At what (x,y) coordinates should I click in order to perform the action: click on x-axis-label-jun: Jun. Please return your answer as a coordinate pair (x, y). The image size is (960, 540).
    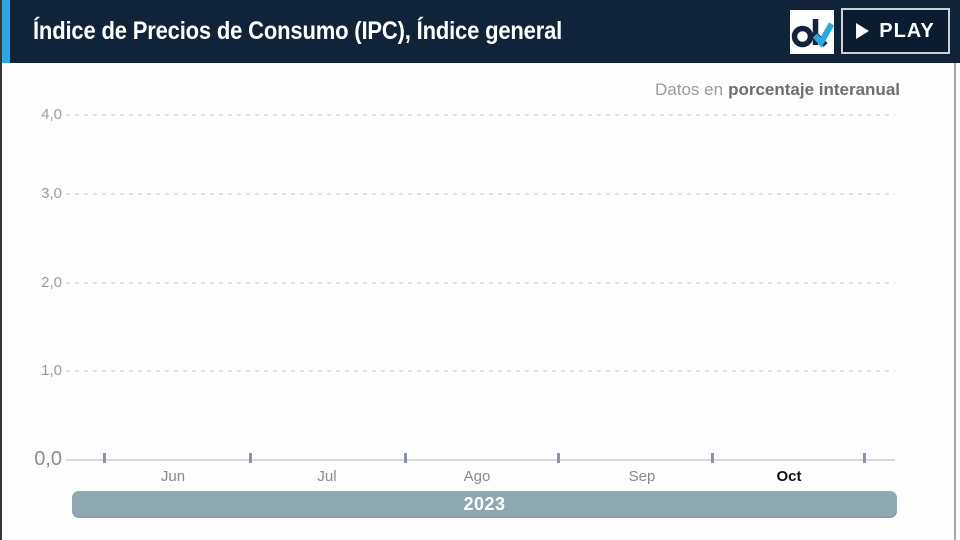
    Looking at the image, I should click on (173, 476).